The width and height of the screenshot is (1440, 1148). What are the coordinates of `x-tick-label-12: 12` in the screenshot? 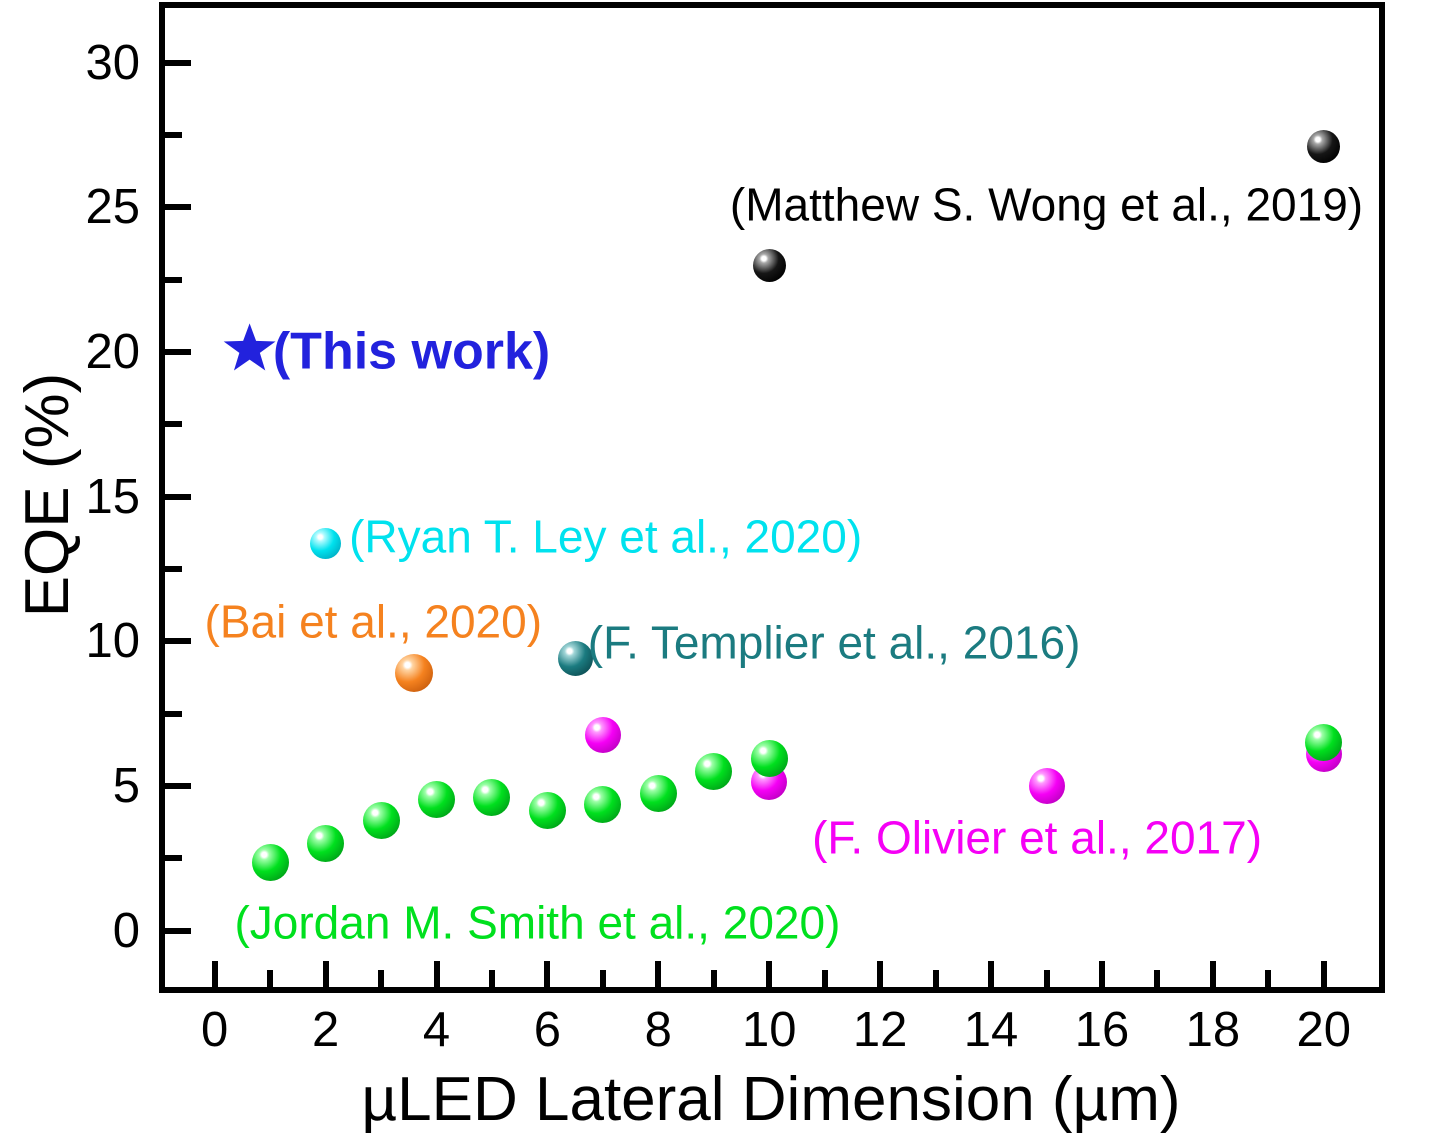 It's located at (880, 1030).